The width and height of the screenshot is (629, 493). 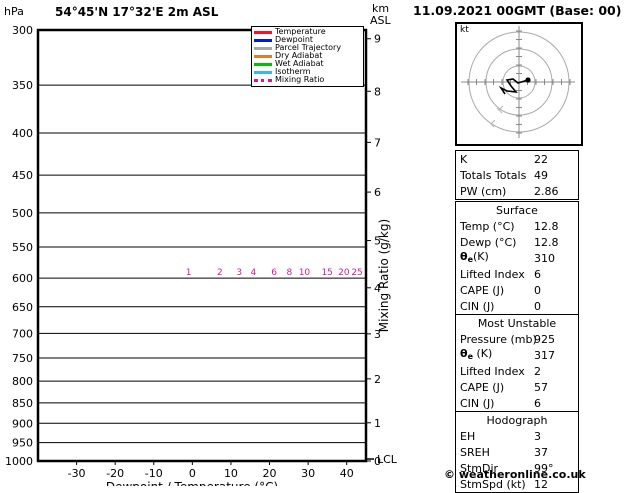 What do you see at coordinates (377, 192) in the screenshot?
I see `height-tick-label: 6` at bounding box center [377, 192].